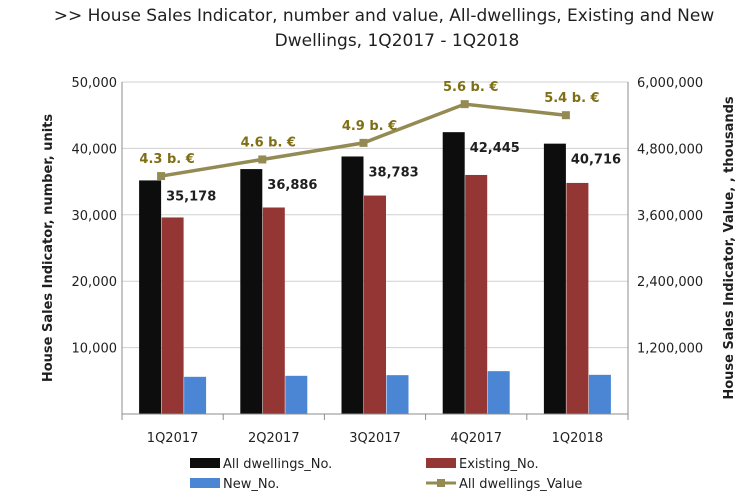 The image size is (750, 503). What do you see at coordinates (95, 282) in the screenshot?
I see `y-tick-label-left: 20,000` at bounding box center [95, 282].